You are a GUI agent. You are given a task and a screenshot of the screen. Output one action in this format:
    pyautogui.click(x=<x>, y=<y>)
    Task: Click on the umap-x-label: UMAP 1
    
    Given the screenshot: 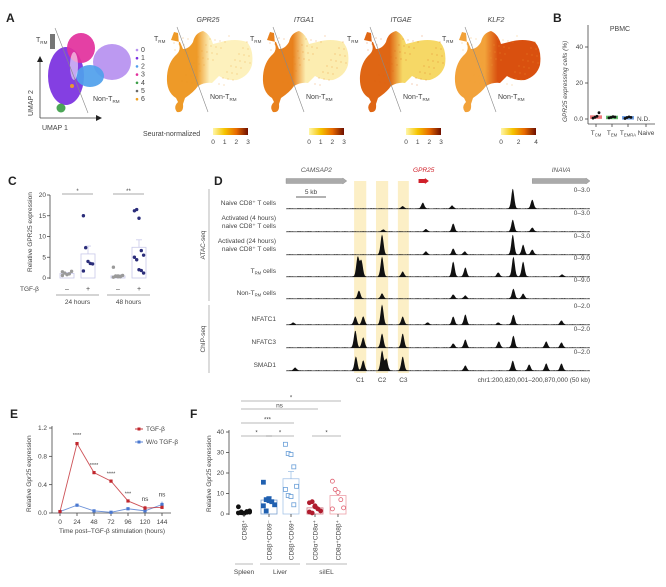 What is the action you would take?
    pyautogui.click(x=55, y=128)
    